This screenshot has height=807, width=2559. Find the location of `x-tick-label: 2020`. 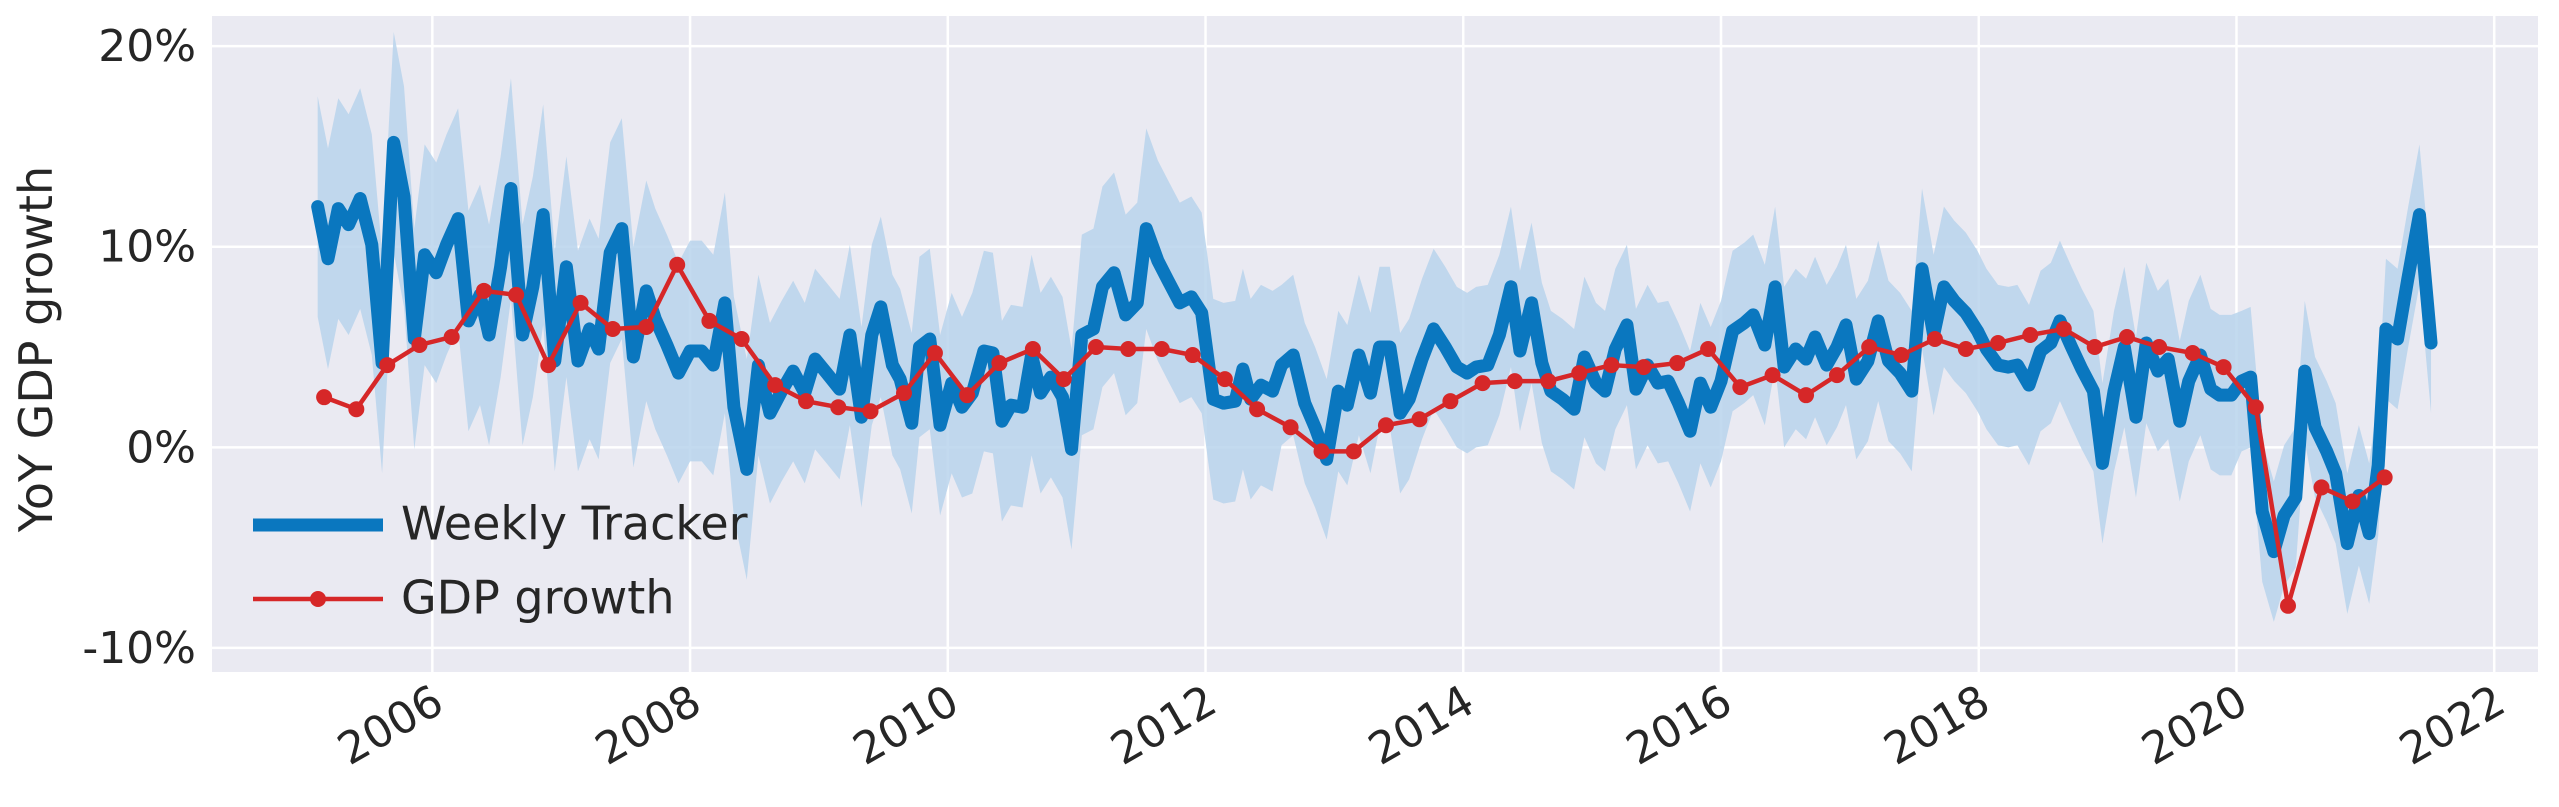

x-tick-label: 2020 is located at coordinates (2194, 725).